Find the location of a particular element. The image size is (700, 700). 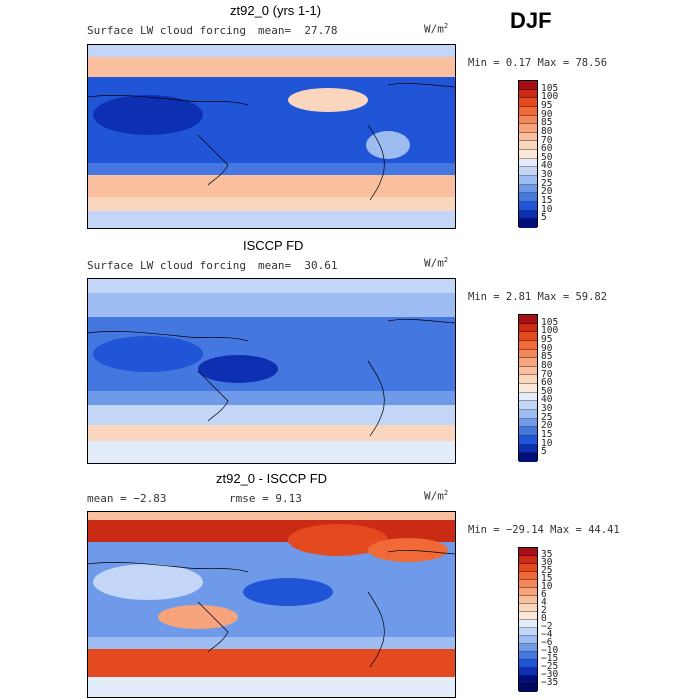

panel-1-mean-label: mean= 27.78 is located at coordinates (298, 30).